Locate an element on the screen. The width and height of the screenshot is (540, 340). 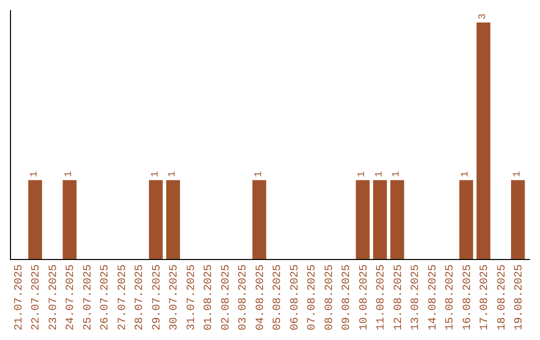
x-tick-label: 16.08.2025 is located at coordinates (468, 297).